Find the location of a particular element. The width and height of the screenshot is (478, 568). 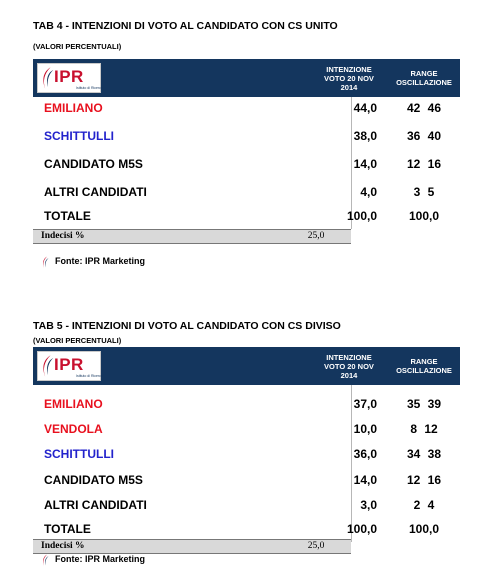

vote-value-text: 44,0 is located at coordinates (365, 108).